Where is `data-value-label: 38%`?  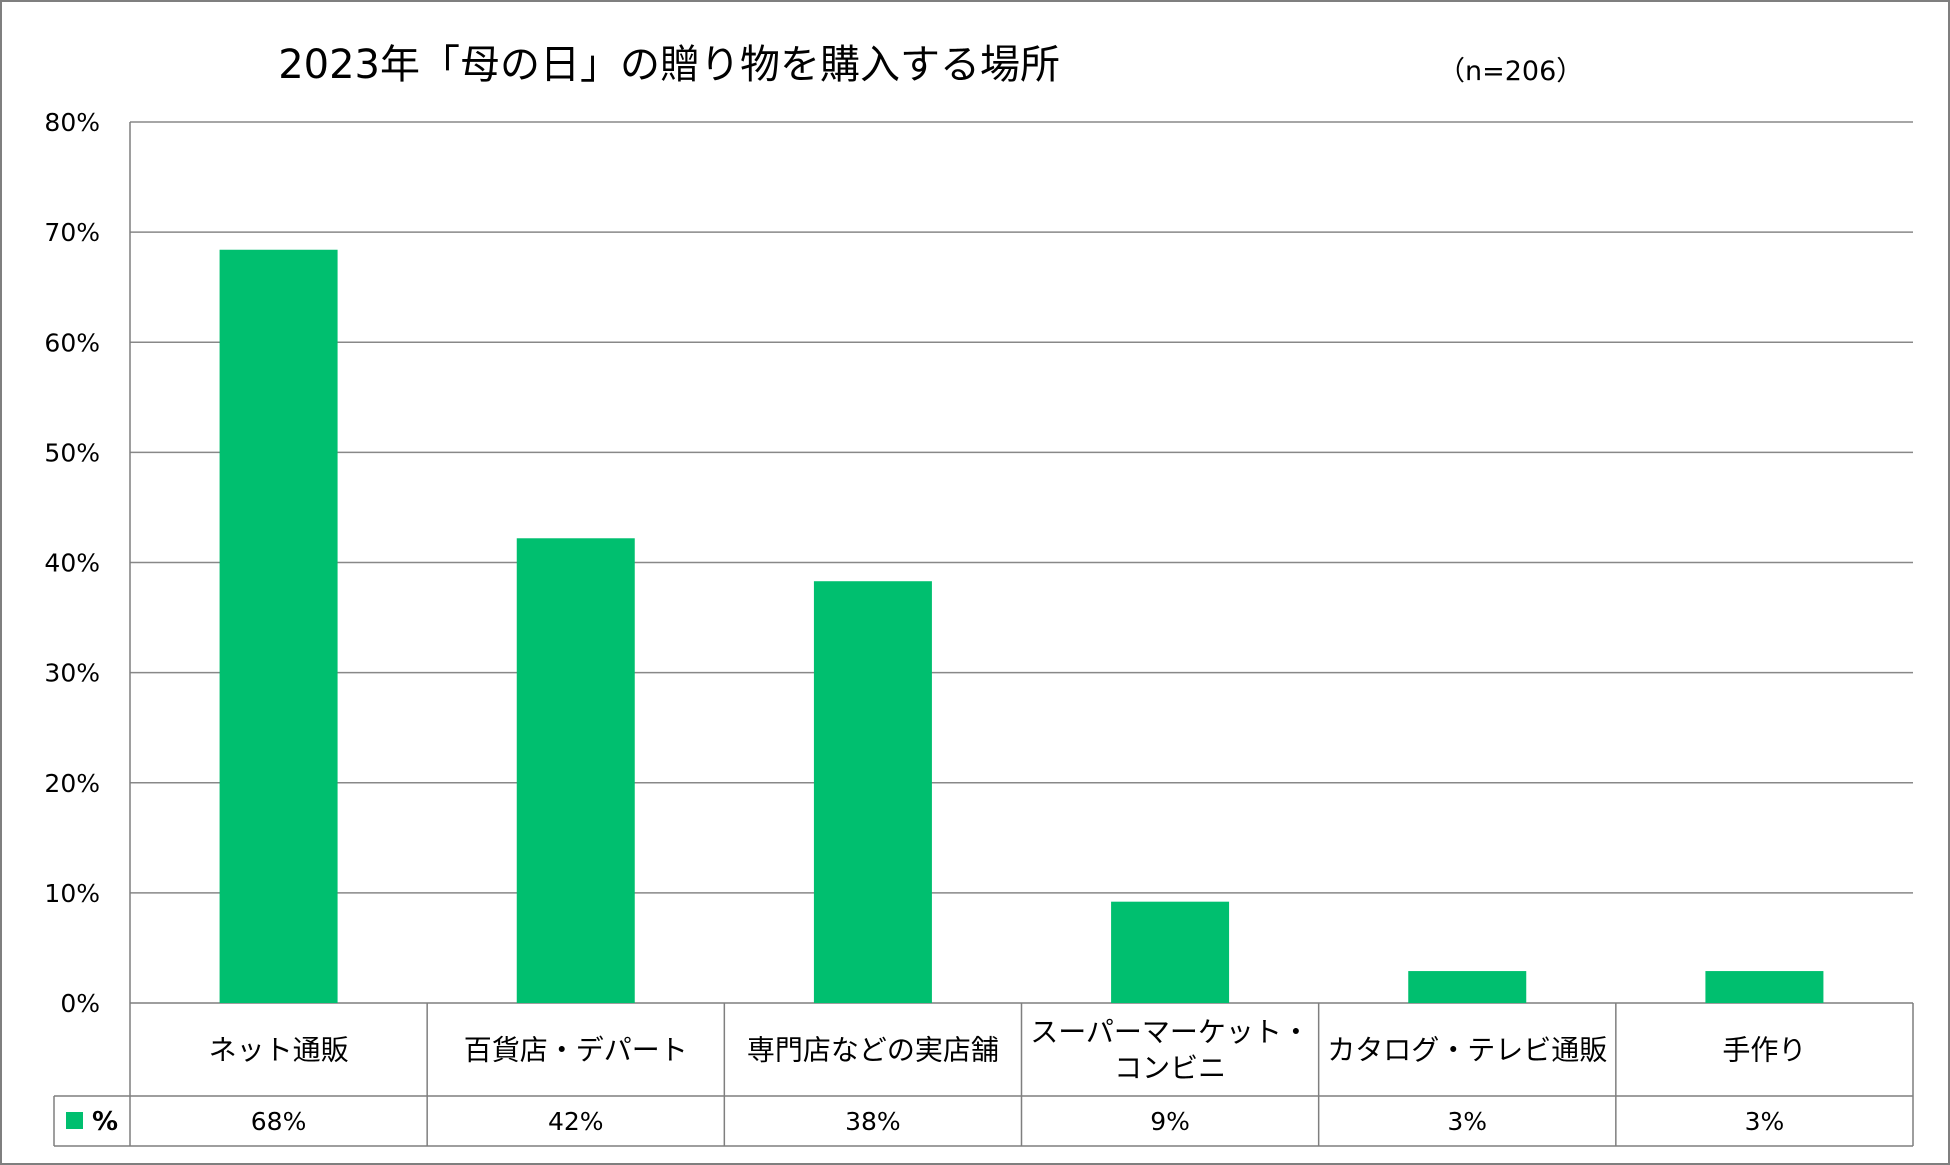 data-value-label: 38% is located at coordinates (873, 1121).